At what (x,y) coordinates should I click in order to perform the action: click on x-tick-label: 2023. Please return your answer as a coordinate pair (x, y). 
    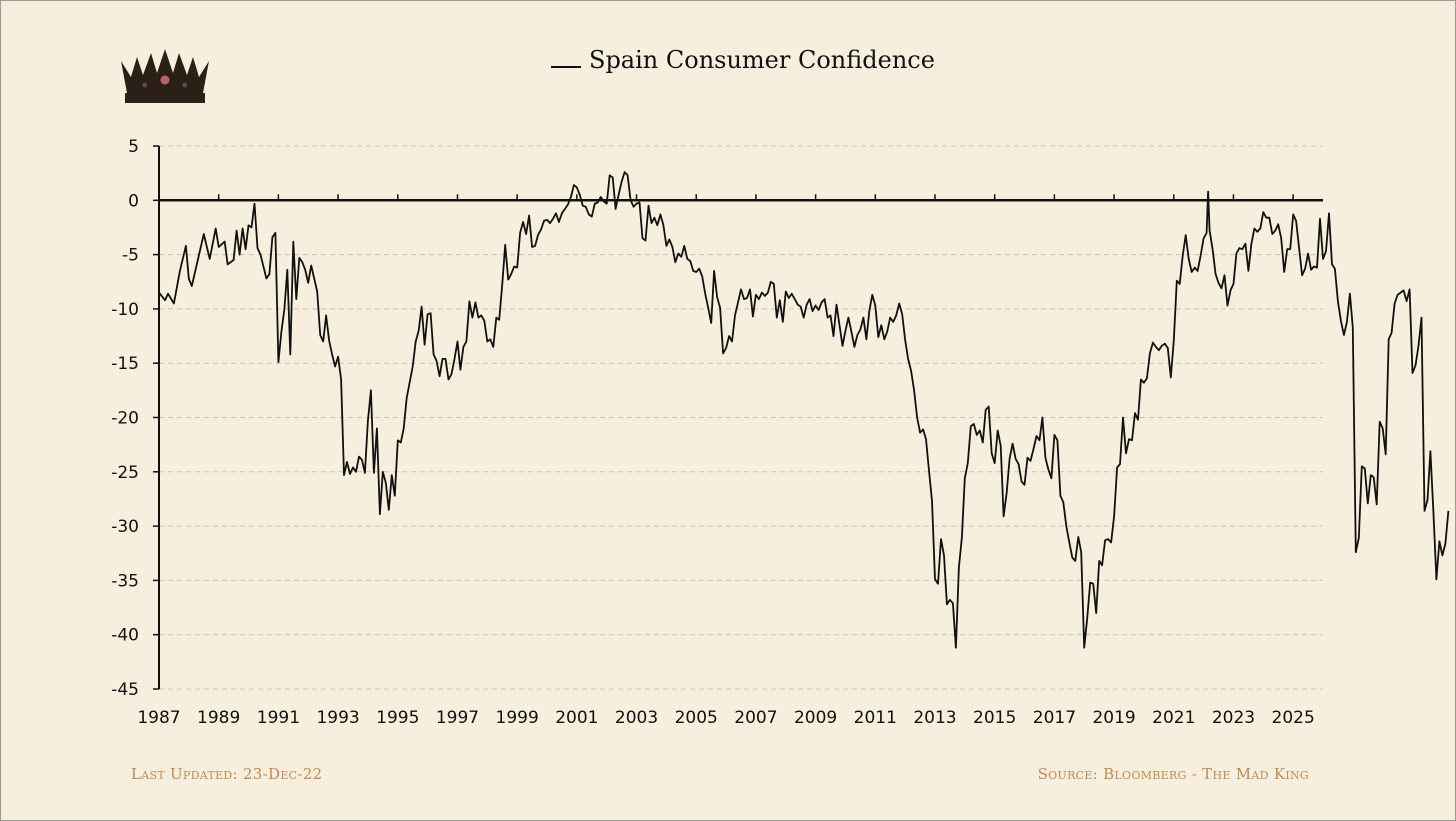
    Looking at the image, I should click on (1233, 718).